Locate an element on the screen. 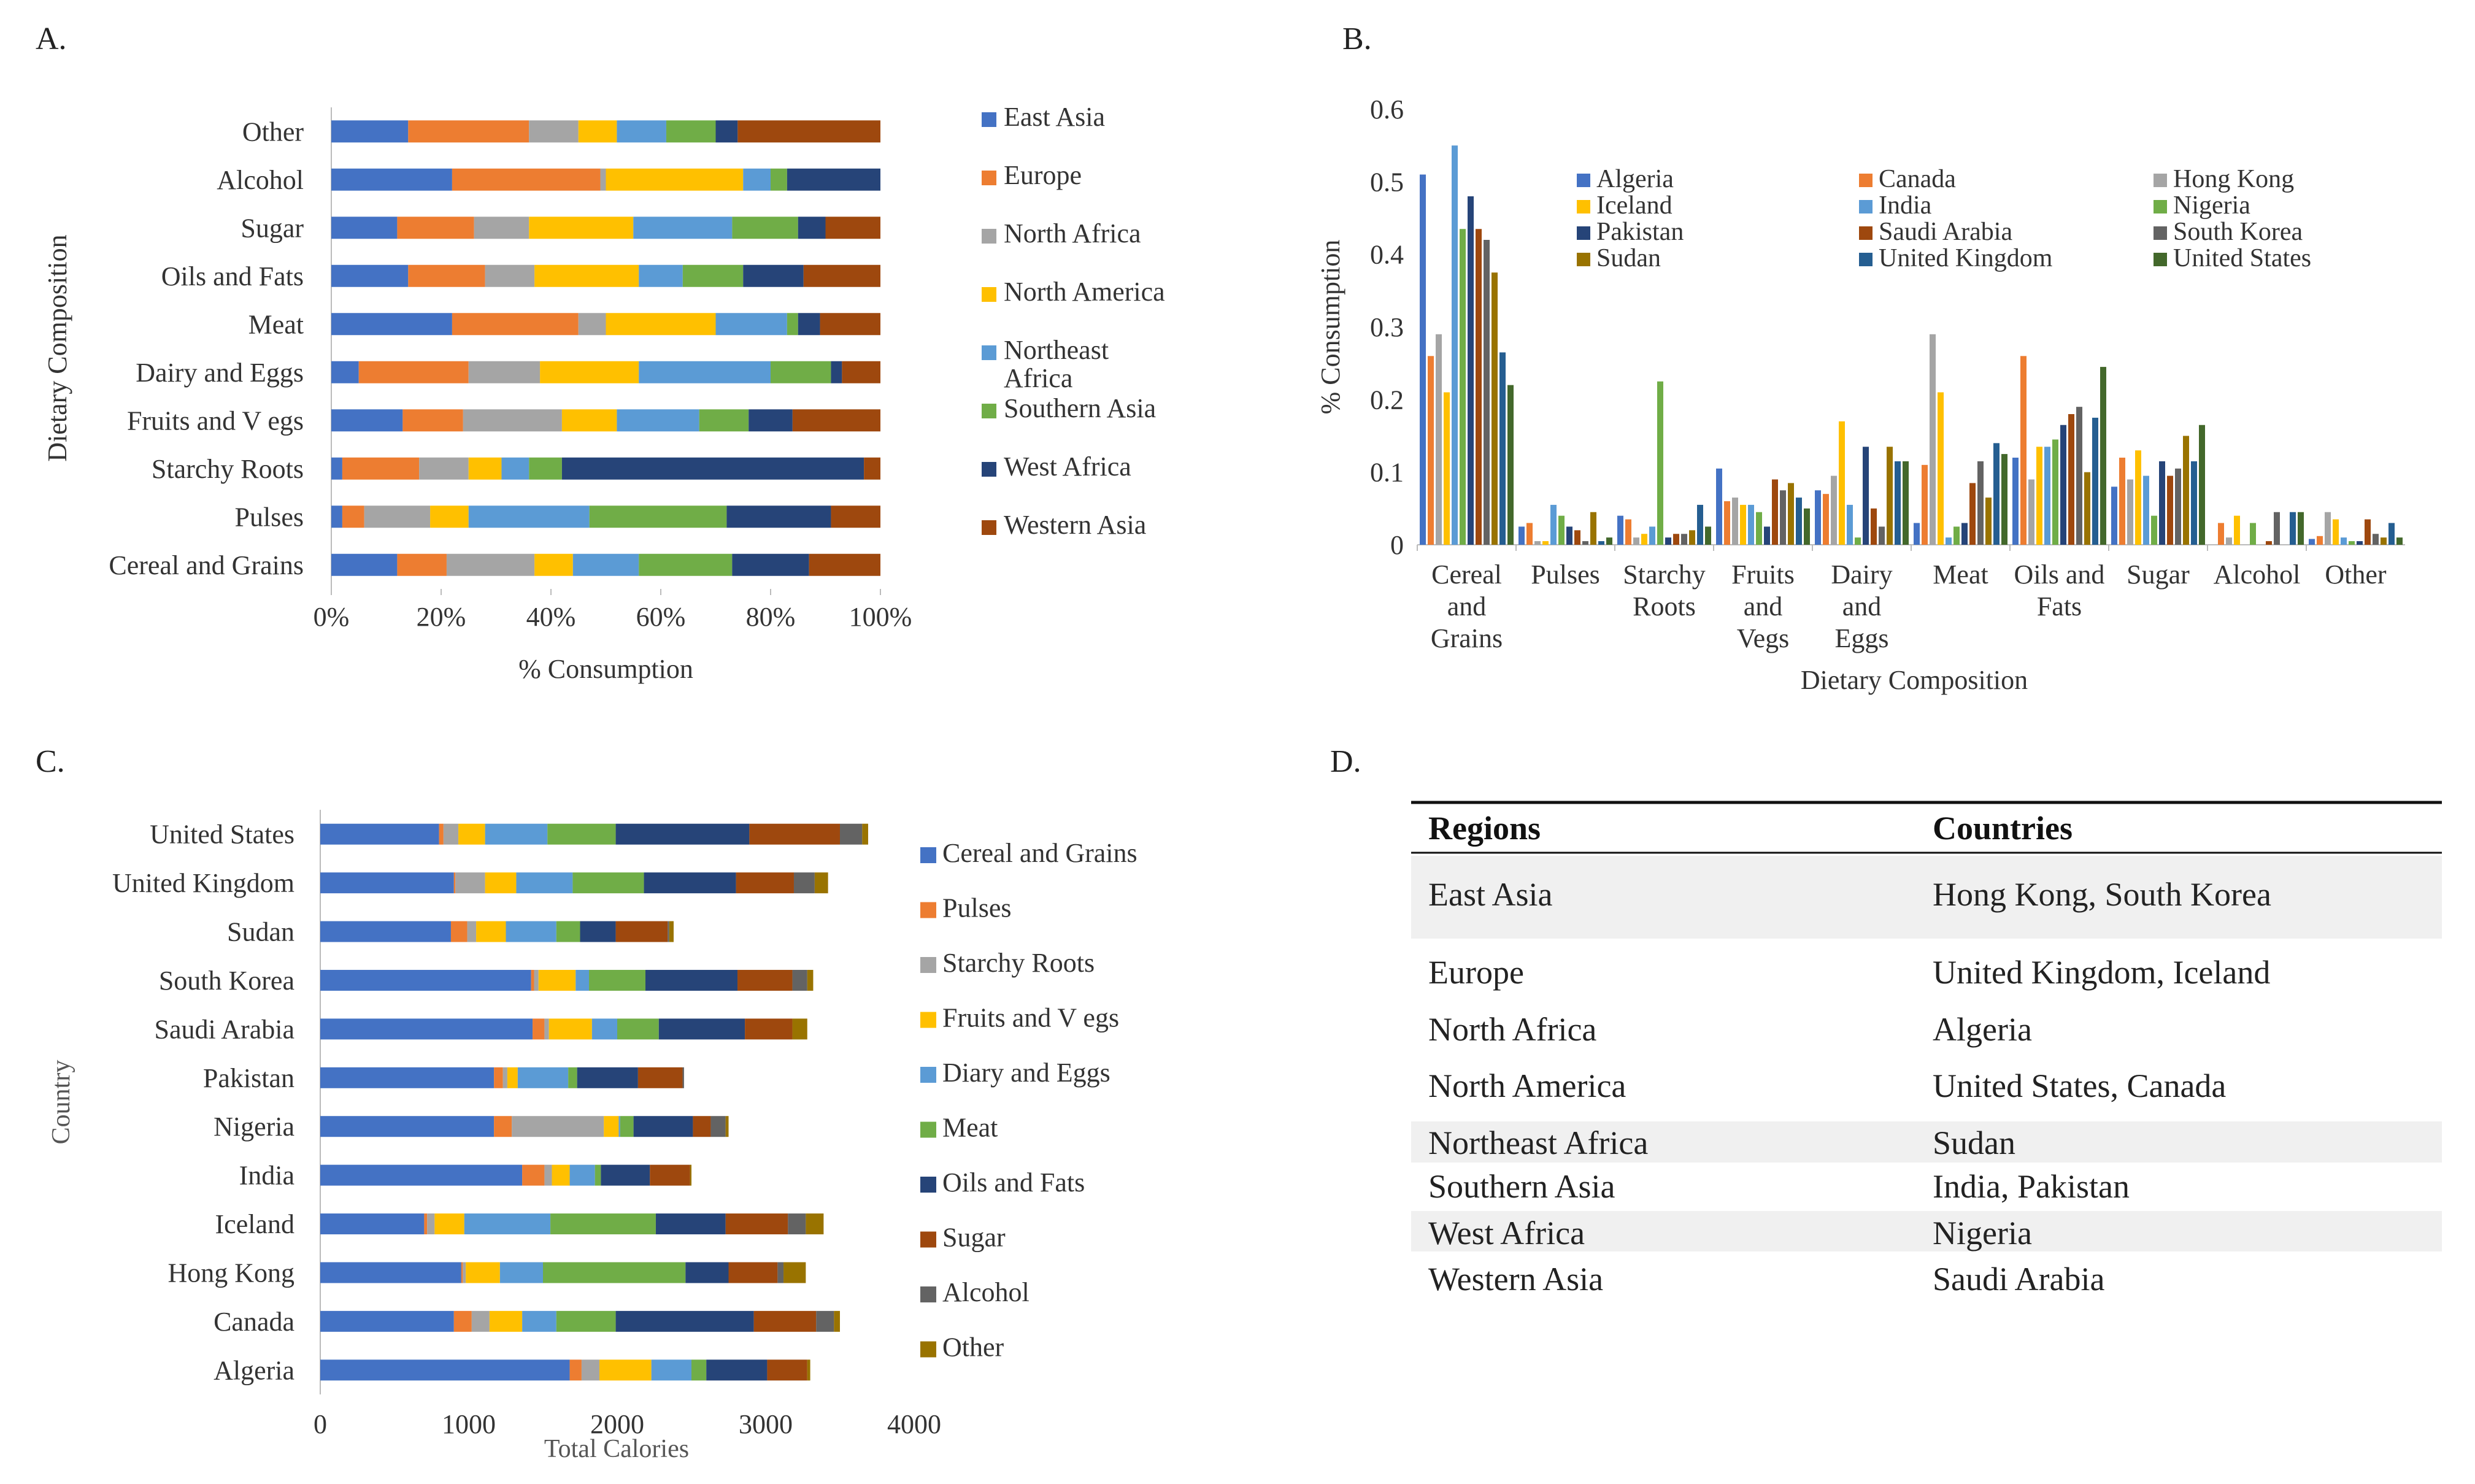 Image resolution: width=2475 pixels, height=1484 pixels. chart-a-bar-alcohol-north-africa is located at coordinates (603, 180).